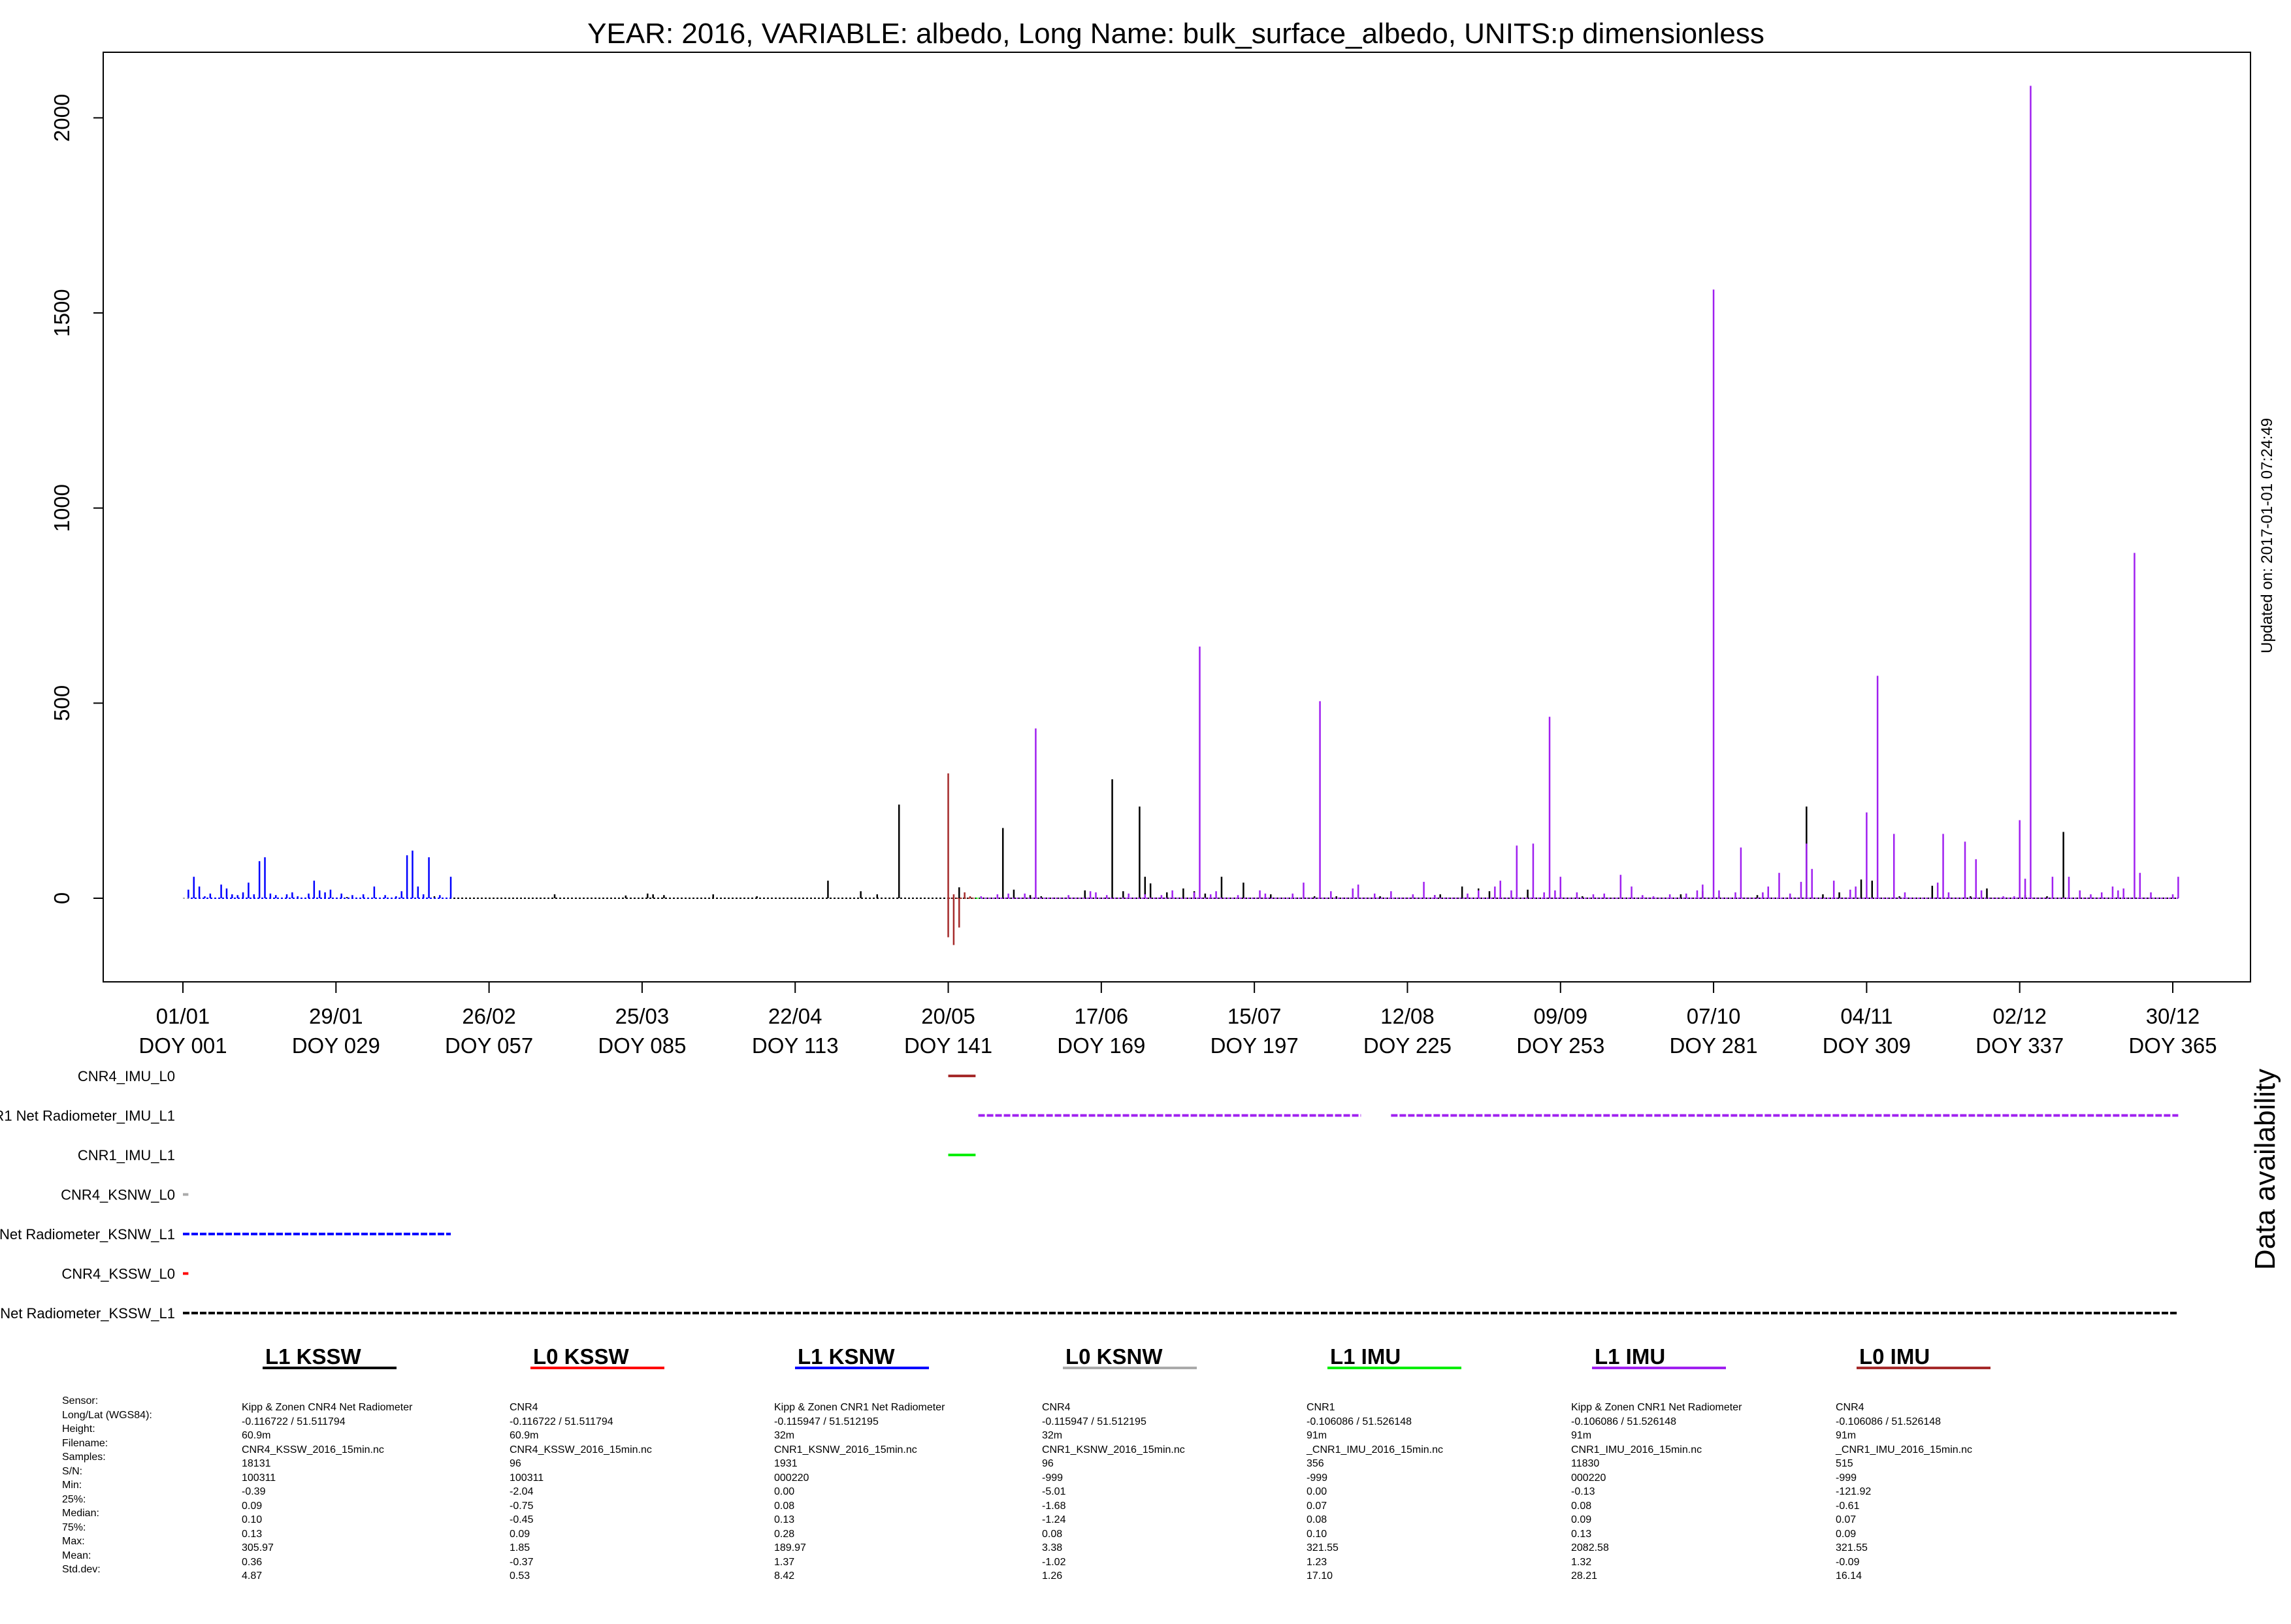 The width and height of the screenshot is (2291, 1624). Describe the element at coordinates (1895, 1357) in the screenshot. I see `legend-header: L0 IMU` at that location.